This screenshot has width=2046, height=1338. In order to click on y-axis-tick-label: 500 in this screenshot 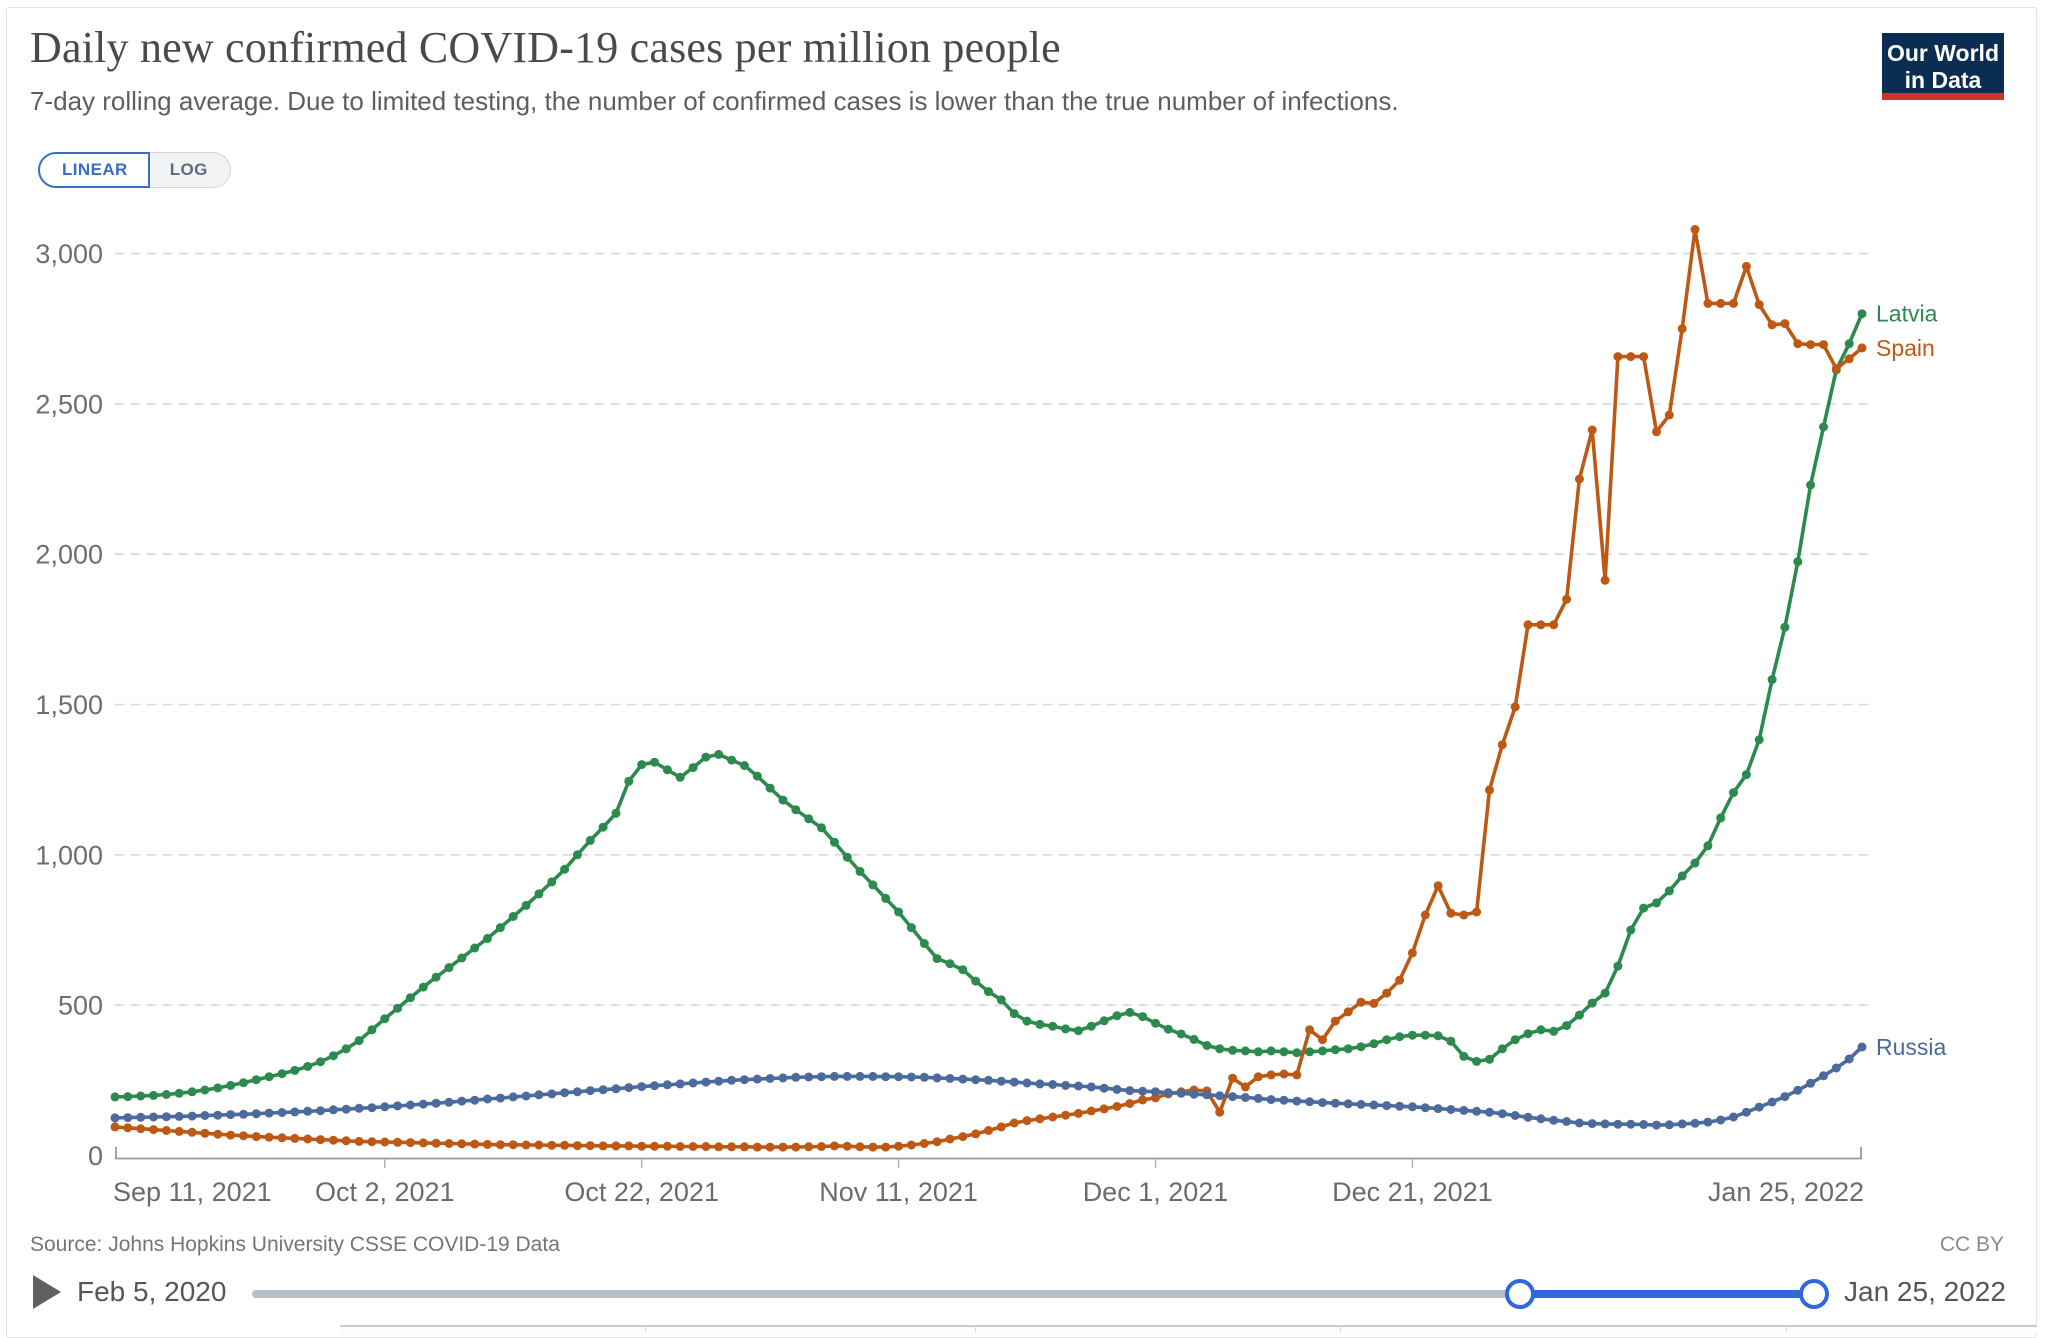, I will do `click(80, 1006)`.